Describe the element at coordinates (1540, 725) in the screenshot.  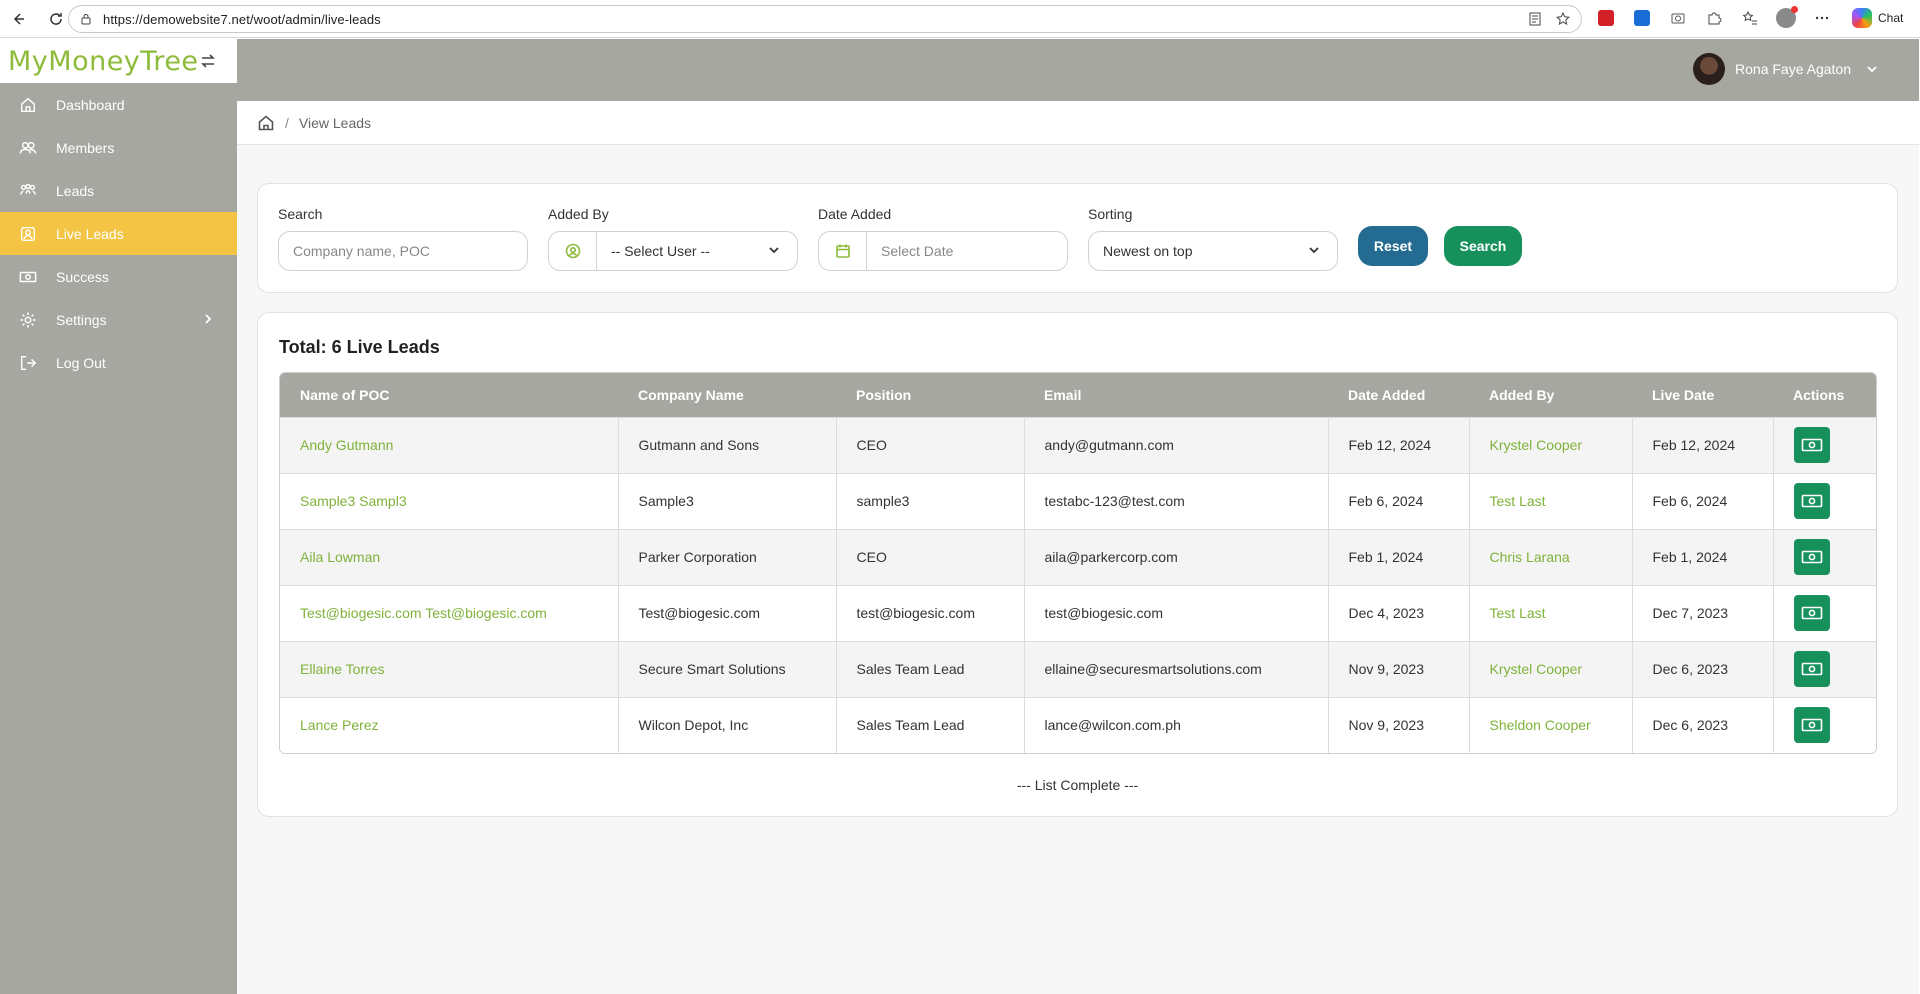
I see `added-by-link: Sheldon Cooper` at that location.